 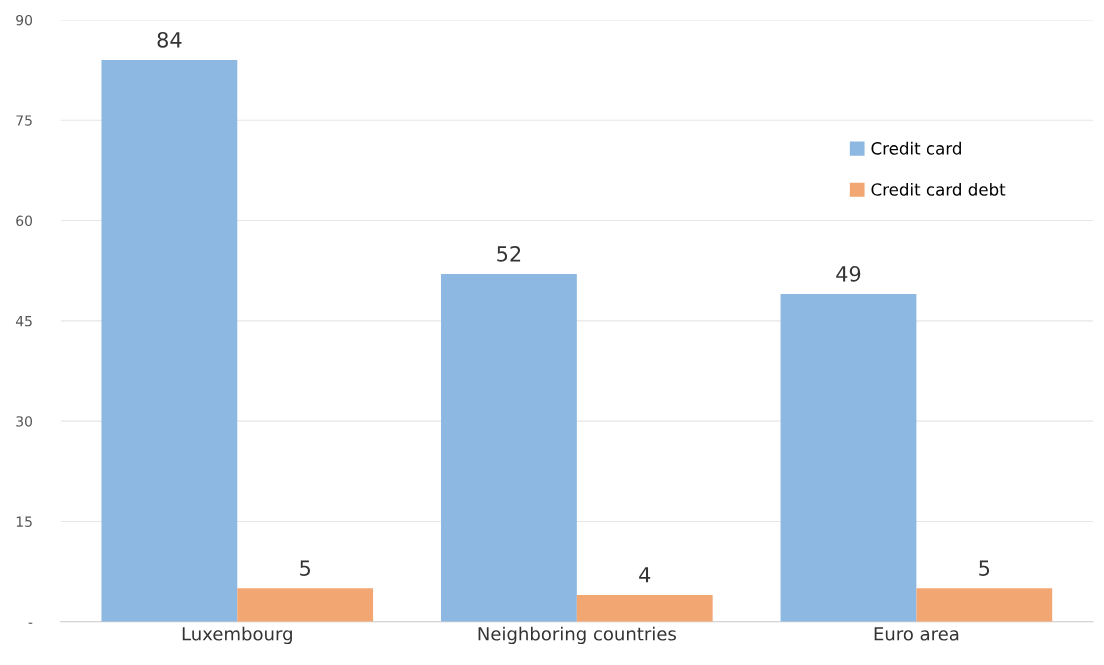 What do you see at coordinates (30, 623) in the screenshot?
I see `y-tick-label: -` at bounding box center [30, 623].